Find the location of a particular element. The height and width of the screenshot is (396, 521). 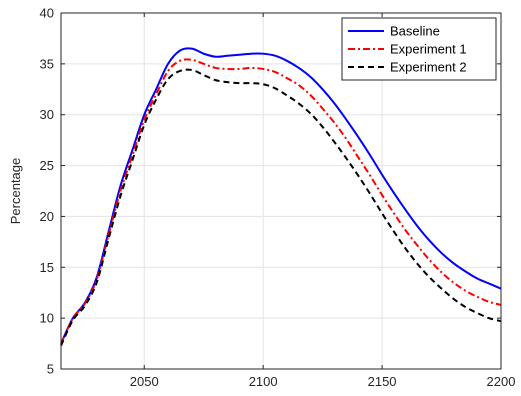

legend: Baseline Experiment 1 Experiment 2 is located at coordinates (419, 49).